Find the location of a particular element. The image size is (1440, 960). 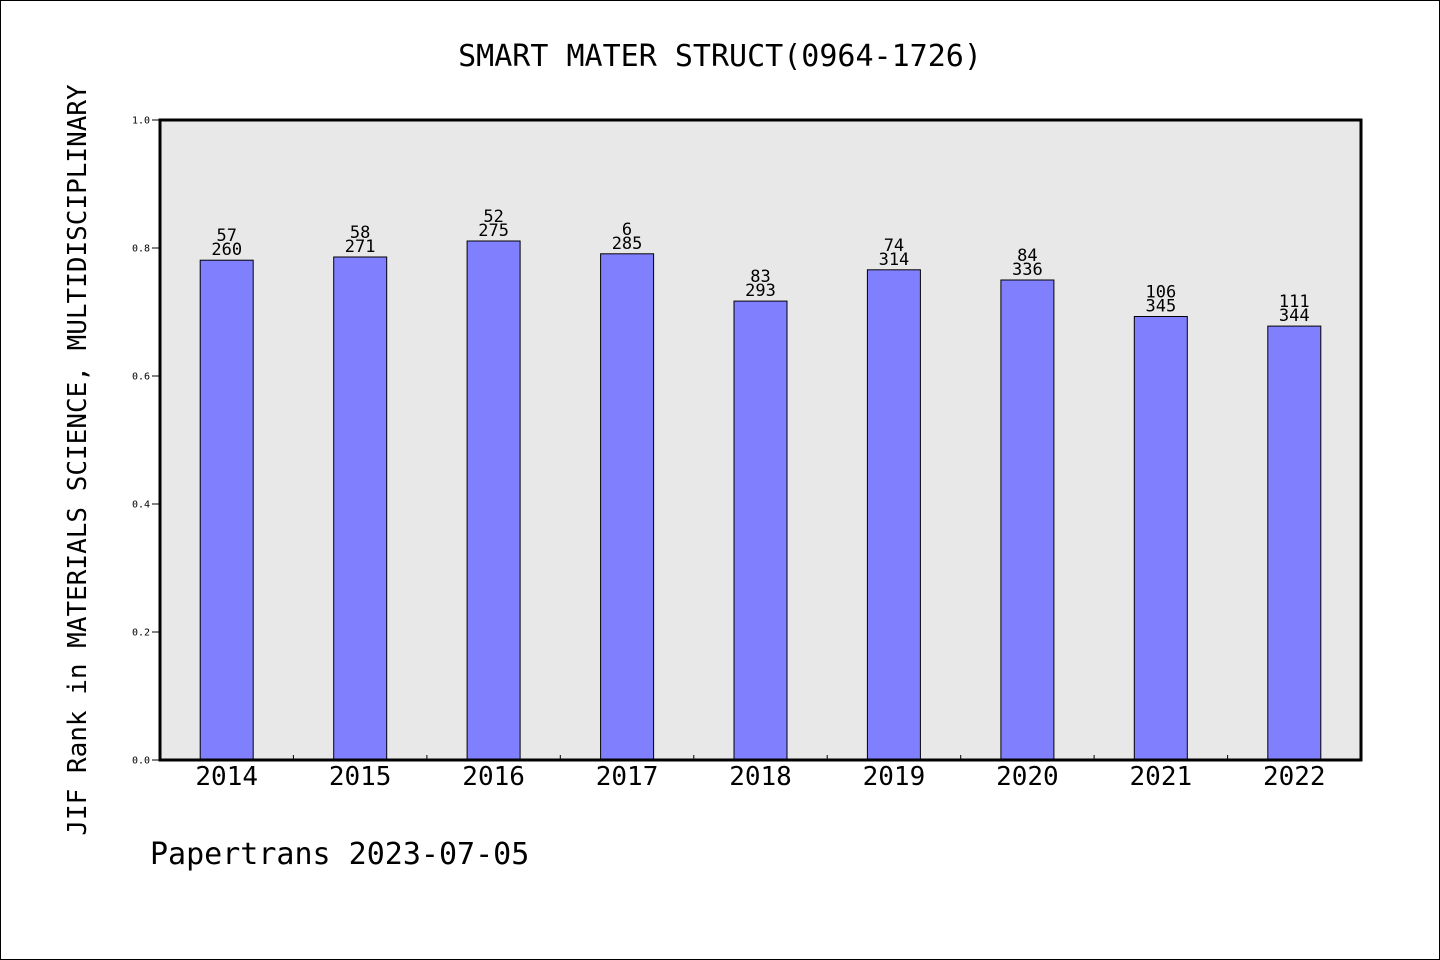

bar-total-label: 293 is located at coordinates (760, 291).